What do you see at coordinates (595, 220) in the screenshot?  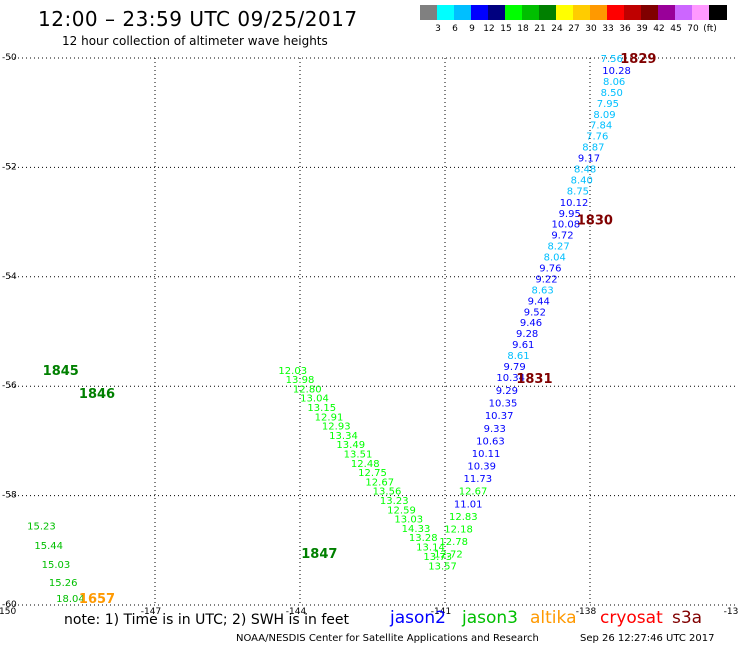 I see `pass-time-label: 1830` at bounding box center [595, 220].